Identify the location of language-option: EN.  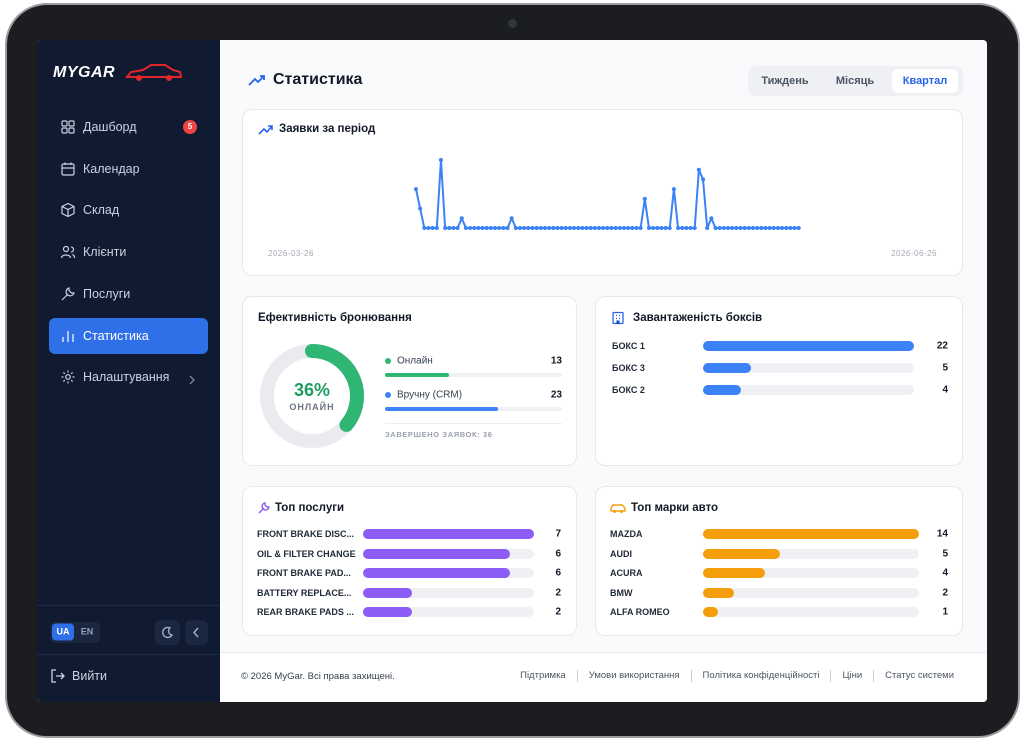
(87, 631).